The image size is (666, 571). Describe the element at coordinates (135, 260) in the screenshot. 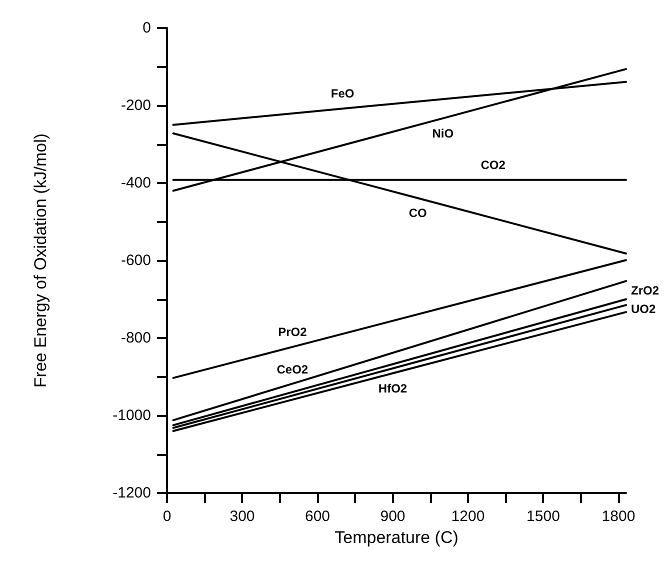

I see `y-tick-label: -600` at that location.